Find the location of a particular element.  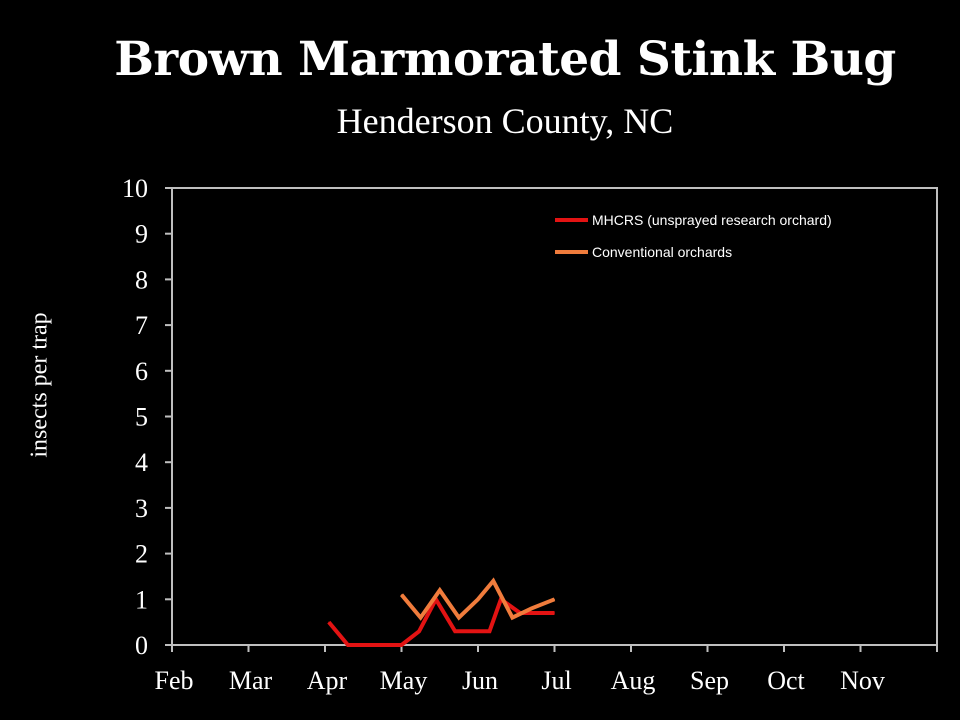

x-tick-label: Jul is located at coordinates (556, 680).